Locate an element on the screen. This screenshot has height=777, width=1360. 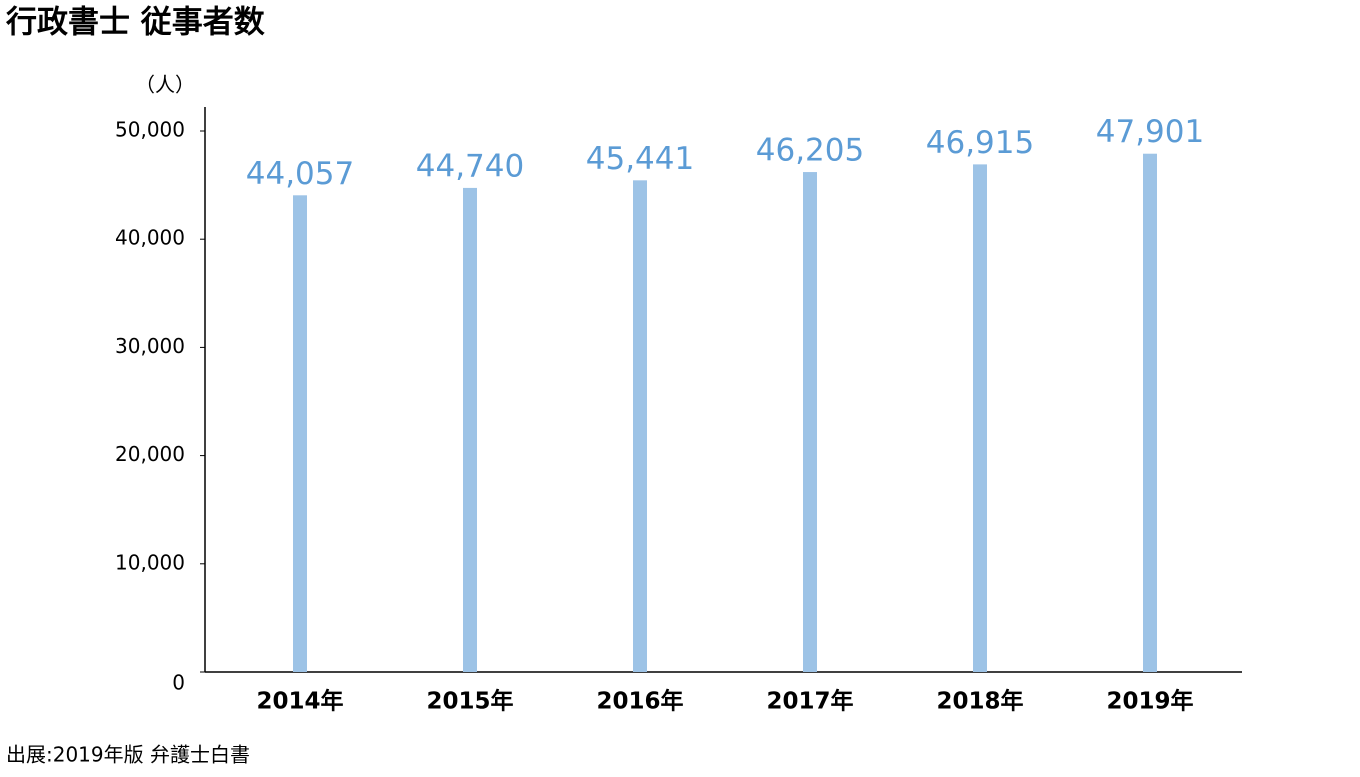
value-label: 47,901 is located at coordinates (1150, 132).